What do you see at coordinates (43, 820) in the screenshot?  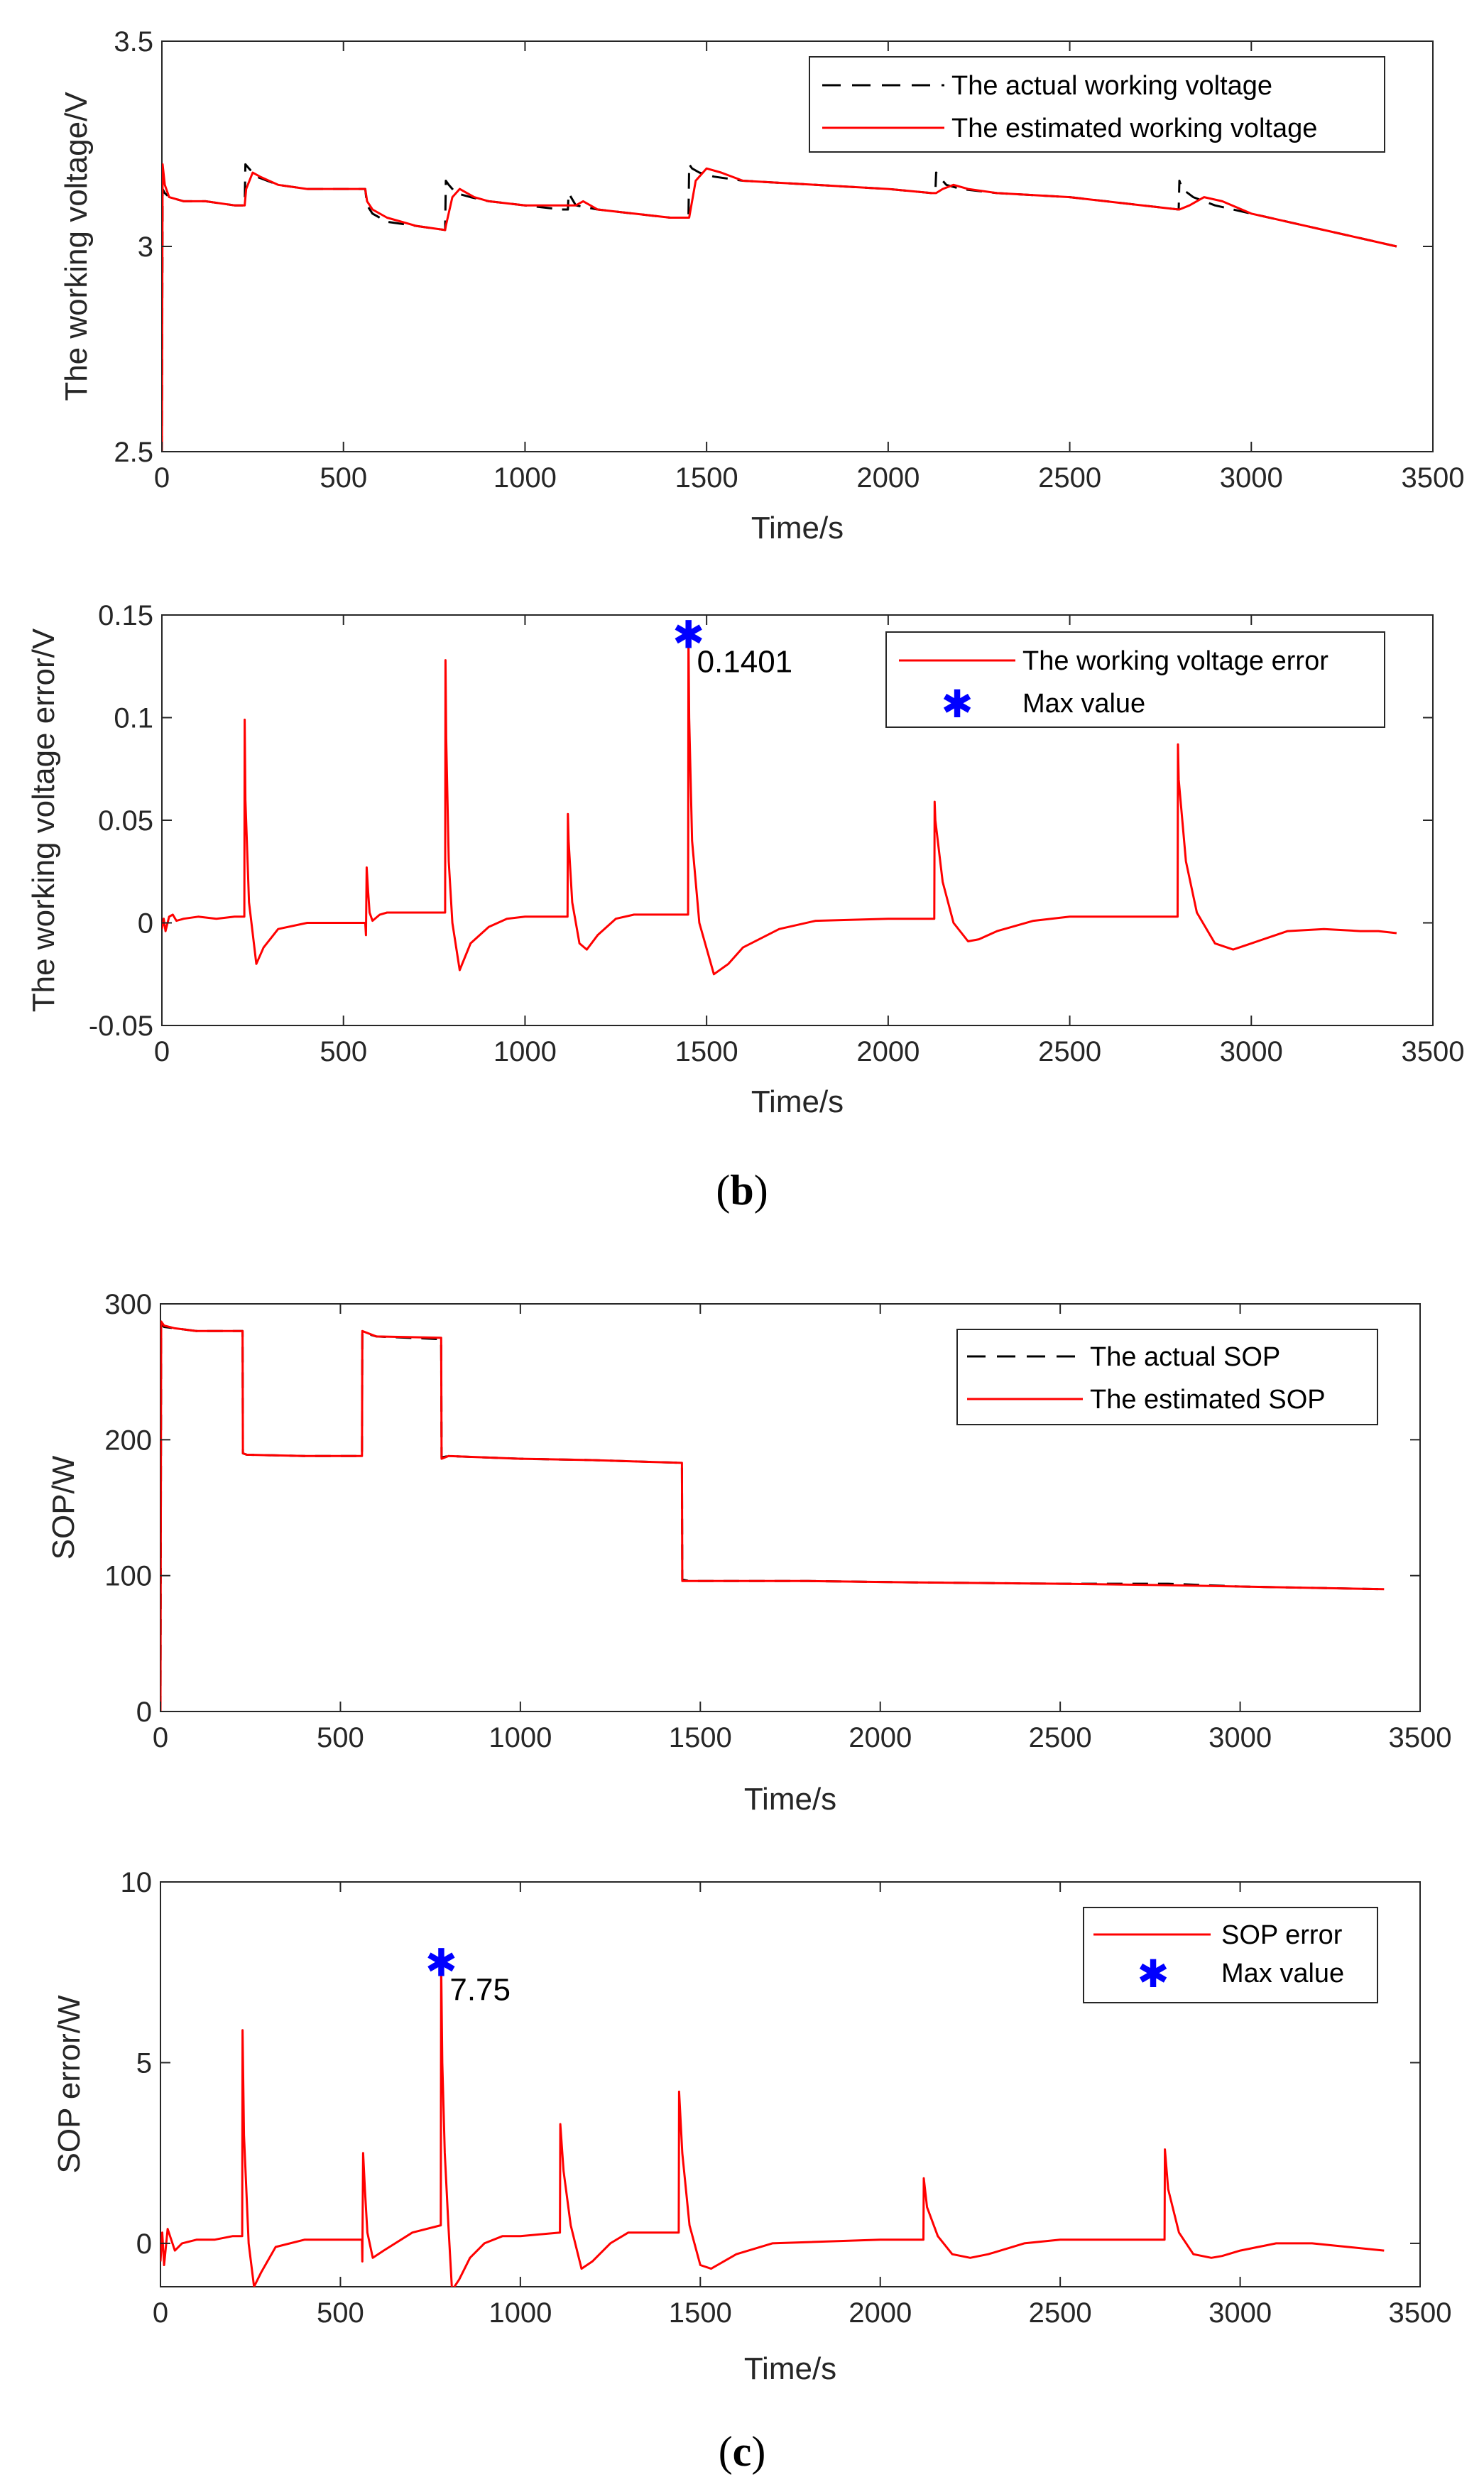 I see `y-axis-label: The working voltage error/V` at bounding box center [43, 820].